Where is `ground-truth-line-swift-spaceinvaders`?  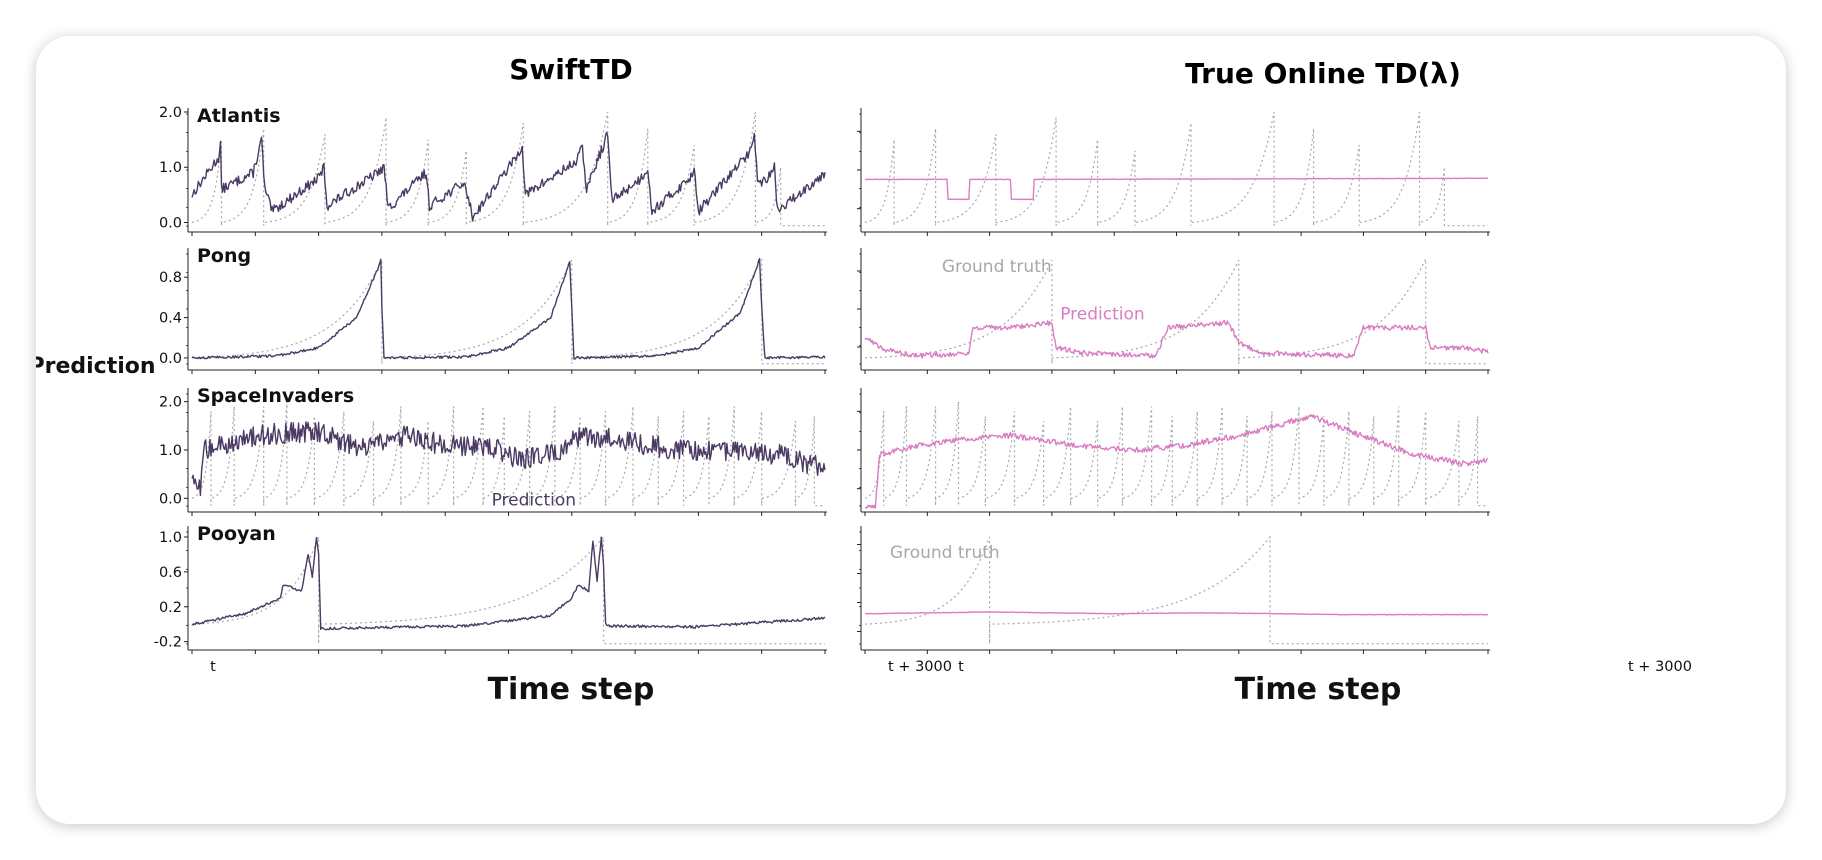
ground-truth-line-swift-spaceinvaders is located at coordinates (508, 454).